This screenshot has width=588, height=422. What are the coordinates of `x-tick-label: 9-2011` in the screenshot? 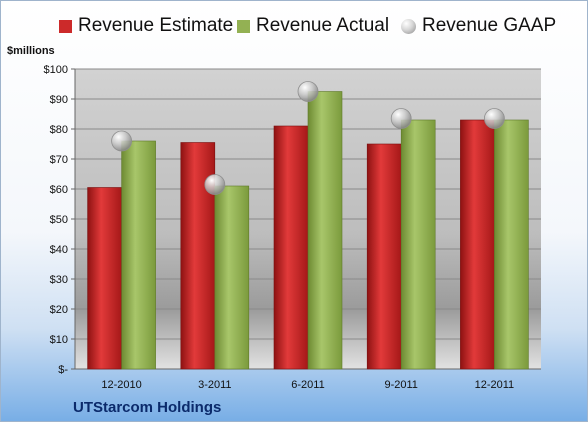 It's located at (400, 385).